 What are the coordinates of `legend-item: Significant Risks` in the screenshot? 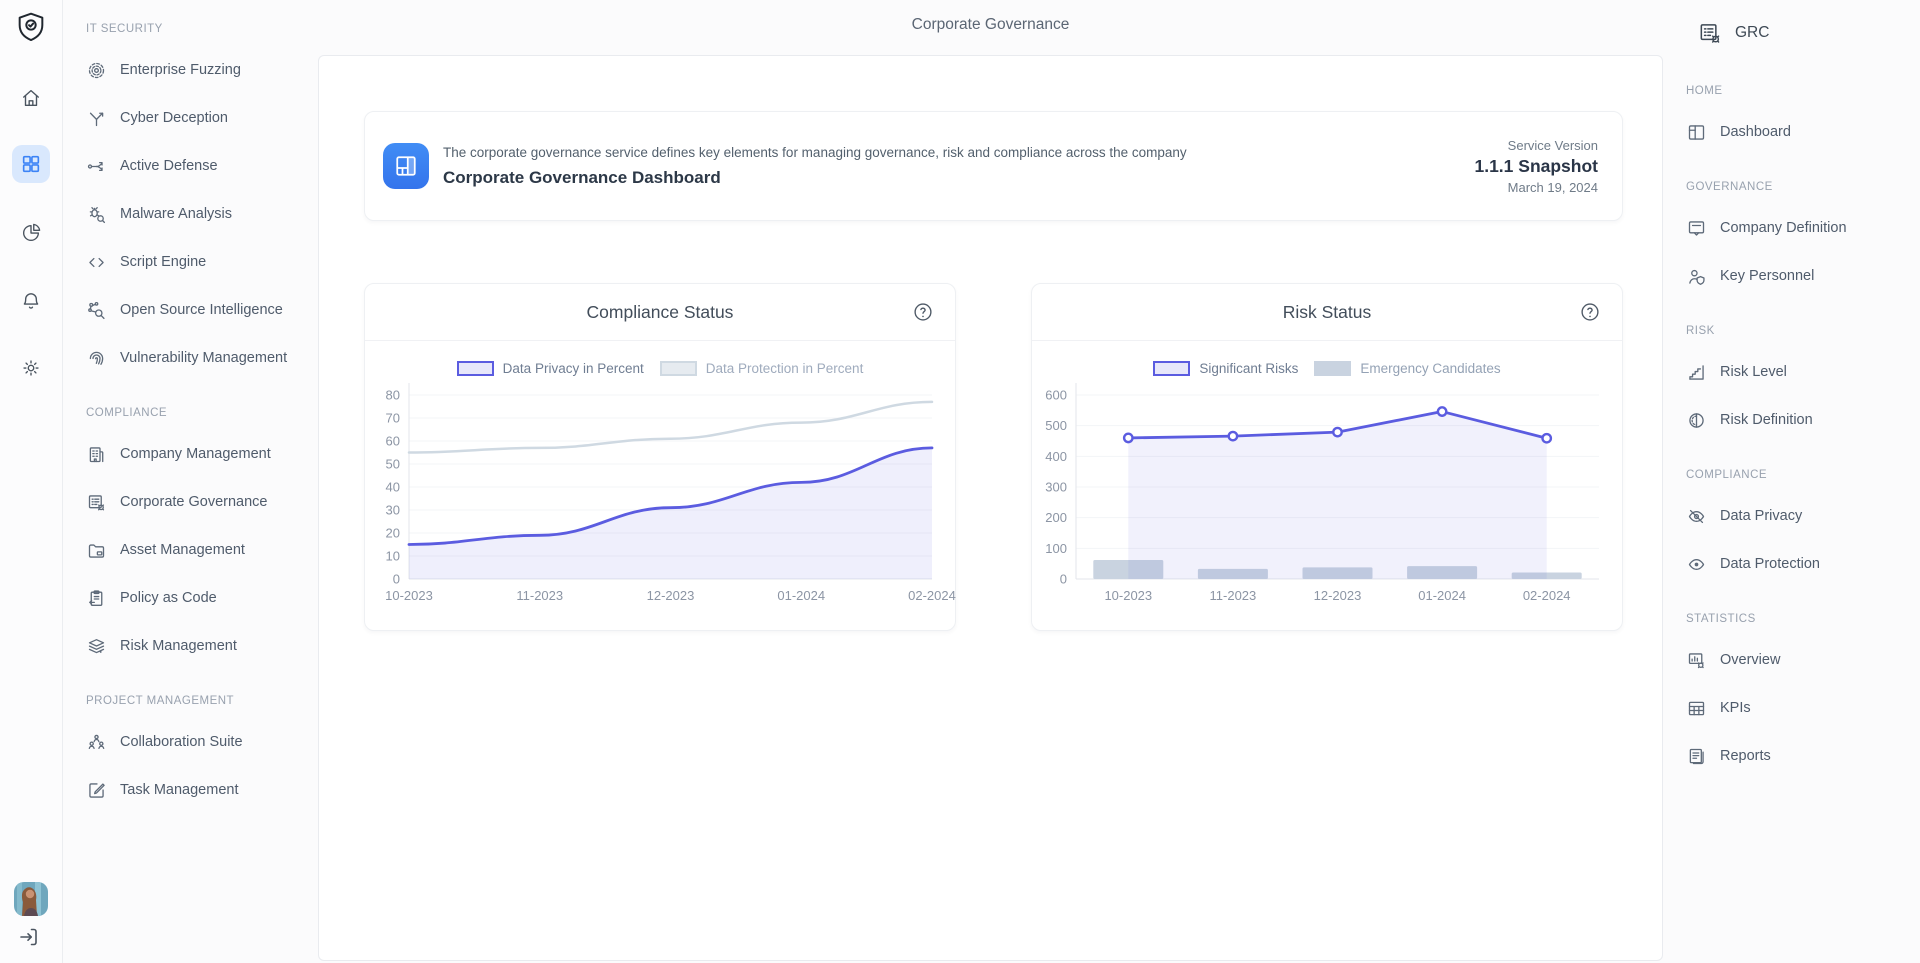 It's located at (1225, 368).